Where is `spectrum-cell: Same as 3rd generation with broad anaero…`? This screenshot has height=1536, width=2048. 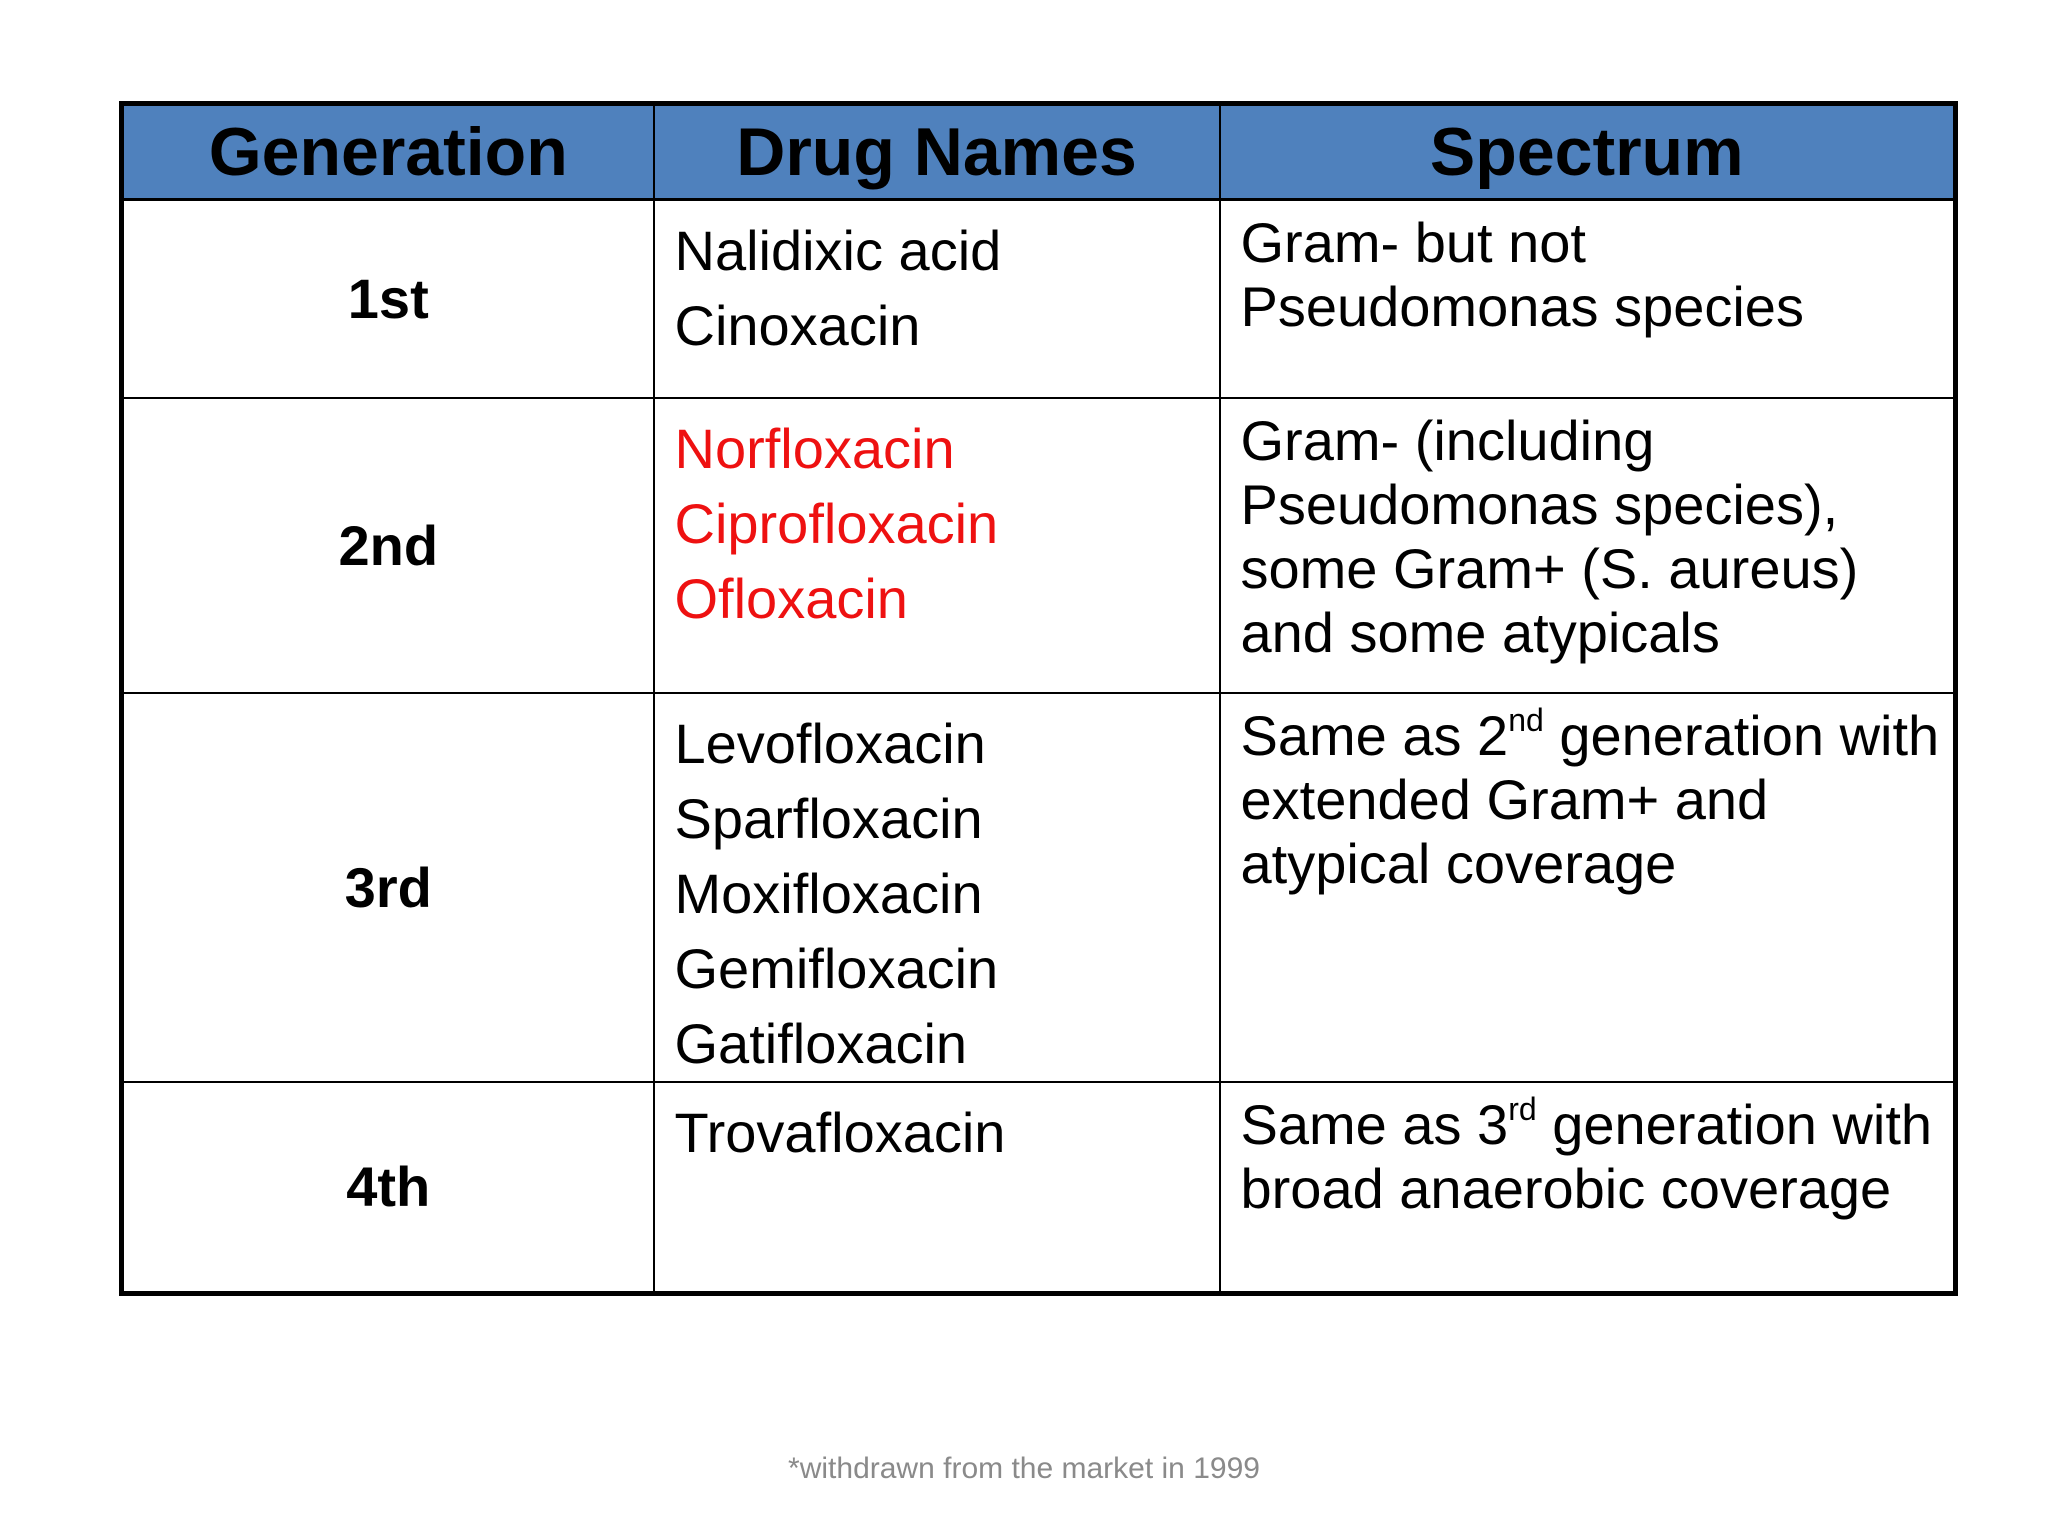 spectrum-cell: Same as 3rd generation with broad anaero… is located at coordinates (1587, 1188).